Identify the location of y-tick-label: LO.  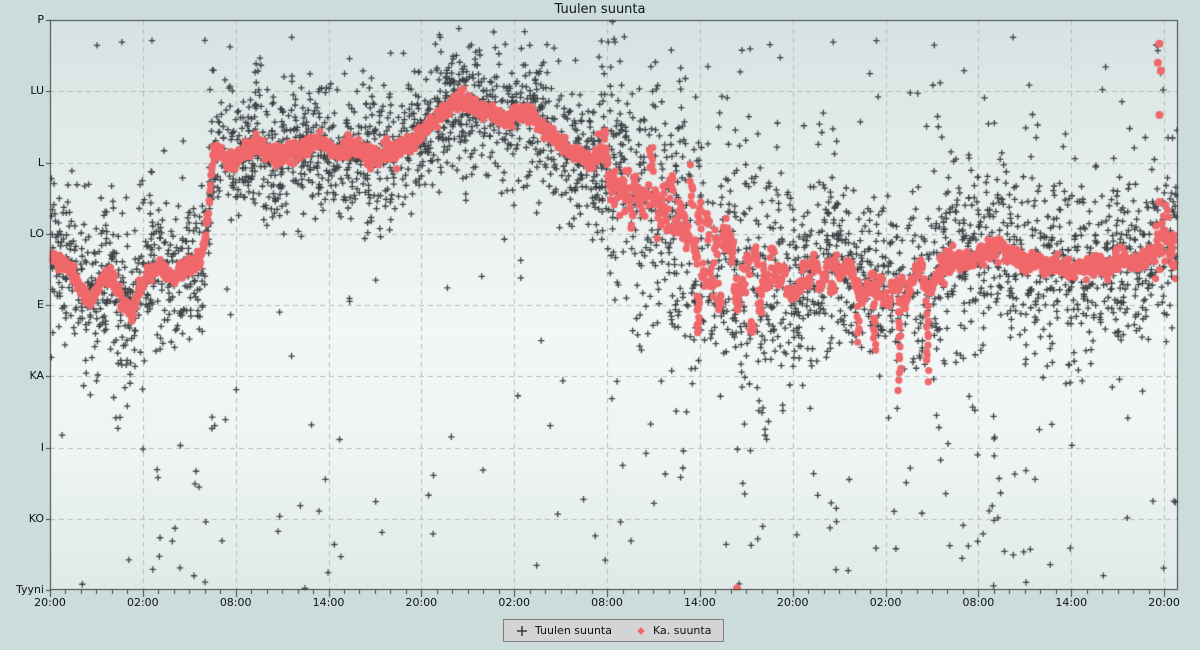
(36, 233).